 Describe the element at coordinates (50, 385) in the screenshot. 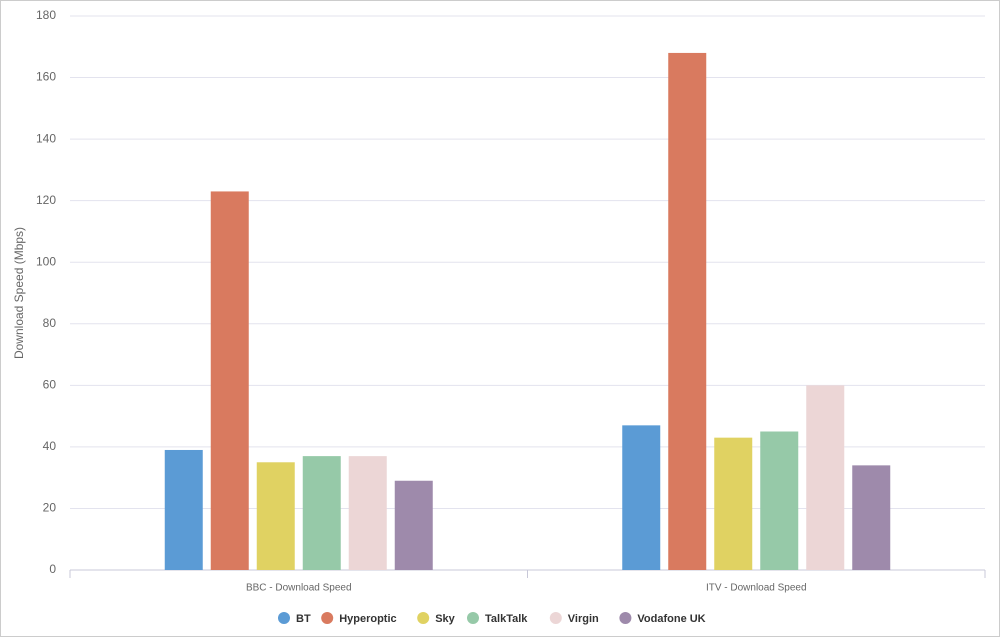

I see `y-tick-label: 60` at that location.